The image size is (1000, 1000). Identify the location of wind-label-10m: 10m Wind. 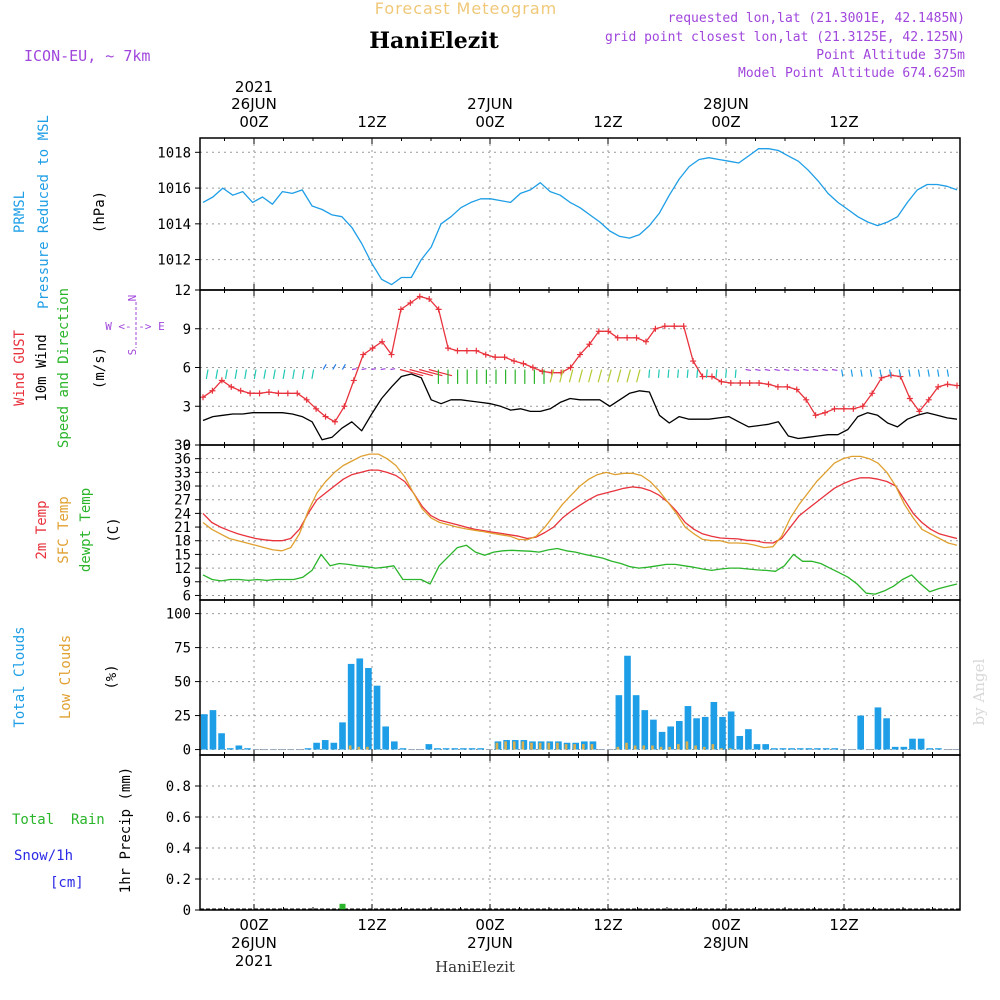
(42, 367).